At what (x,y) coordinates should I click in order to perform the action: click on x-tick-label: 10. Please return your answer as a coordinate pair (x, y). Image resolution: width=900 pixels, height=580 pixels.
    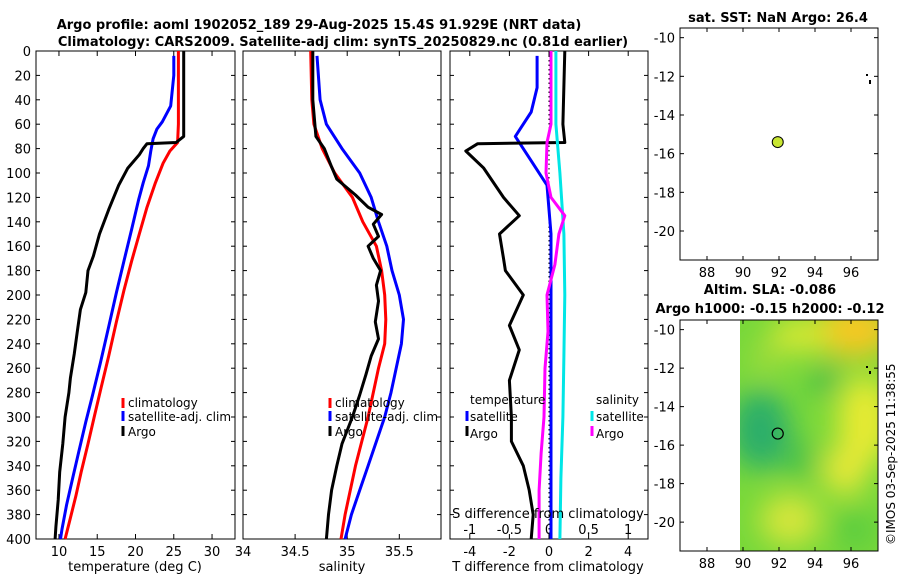
    Looking at the image, I should click on (59, 552).